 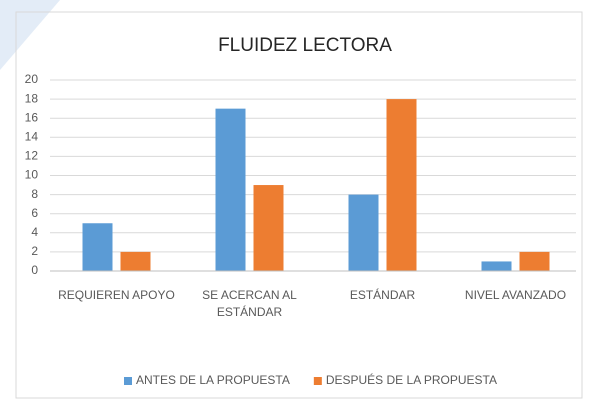 I want to click on y-tick-label: 4, so click(x=34, y=232).